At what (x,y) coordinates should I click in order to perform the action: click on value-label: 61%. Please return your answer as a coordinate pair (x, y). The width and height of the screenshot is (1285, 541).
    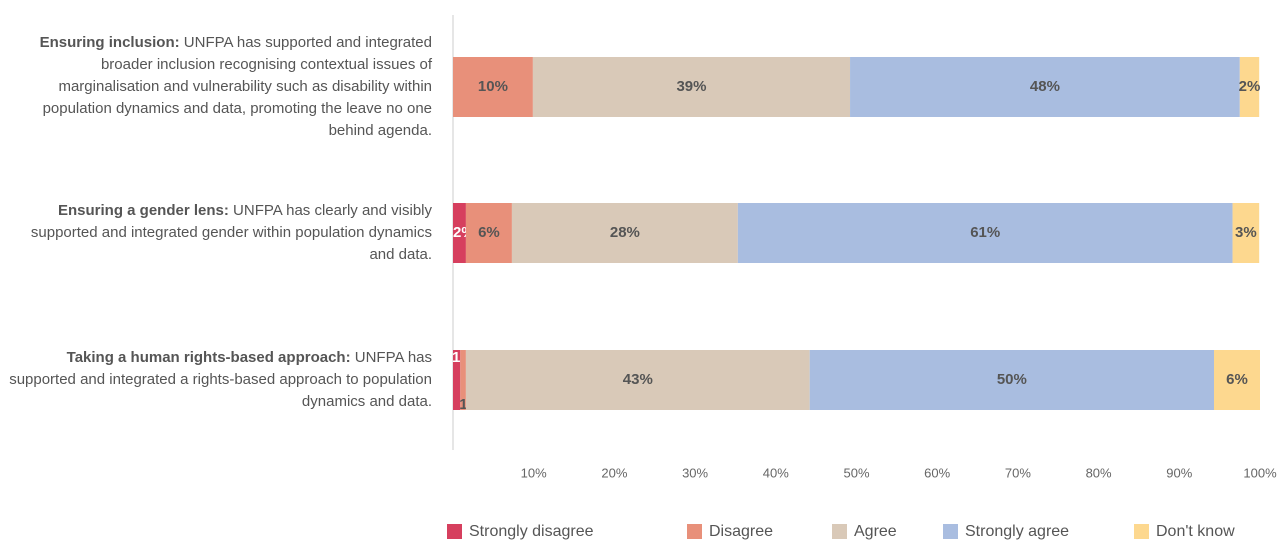
    Looking at the image, I should click on (985, 232).